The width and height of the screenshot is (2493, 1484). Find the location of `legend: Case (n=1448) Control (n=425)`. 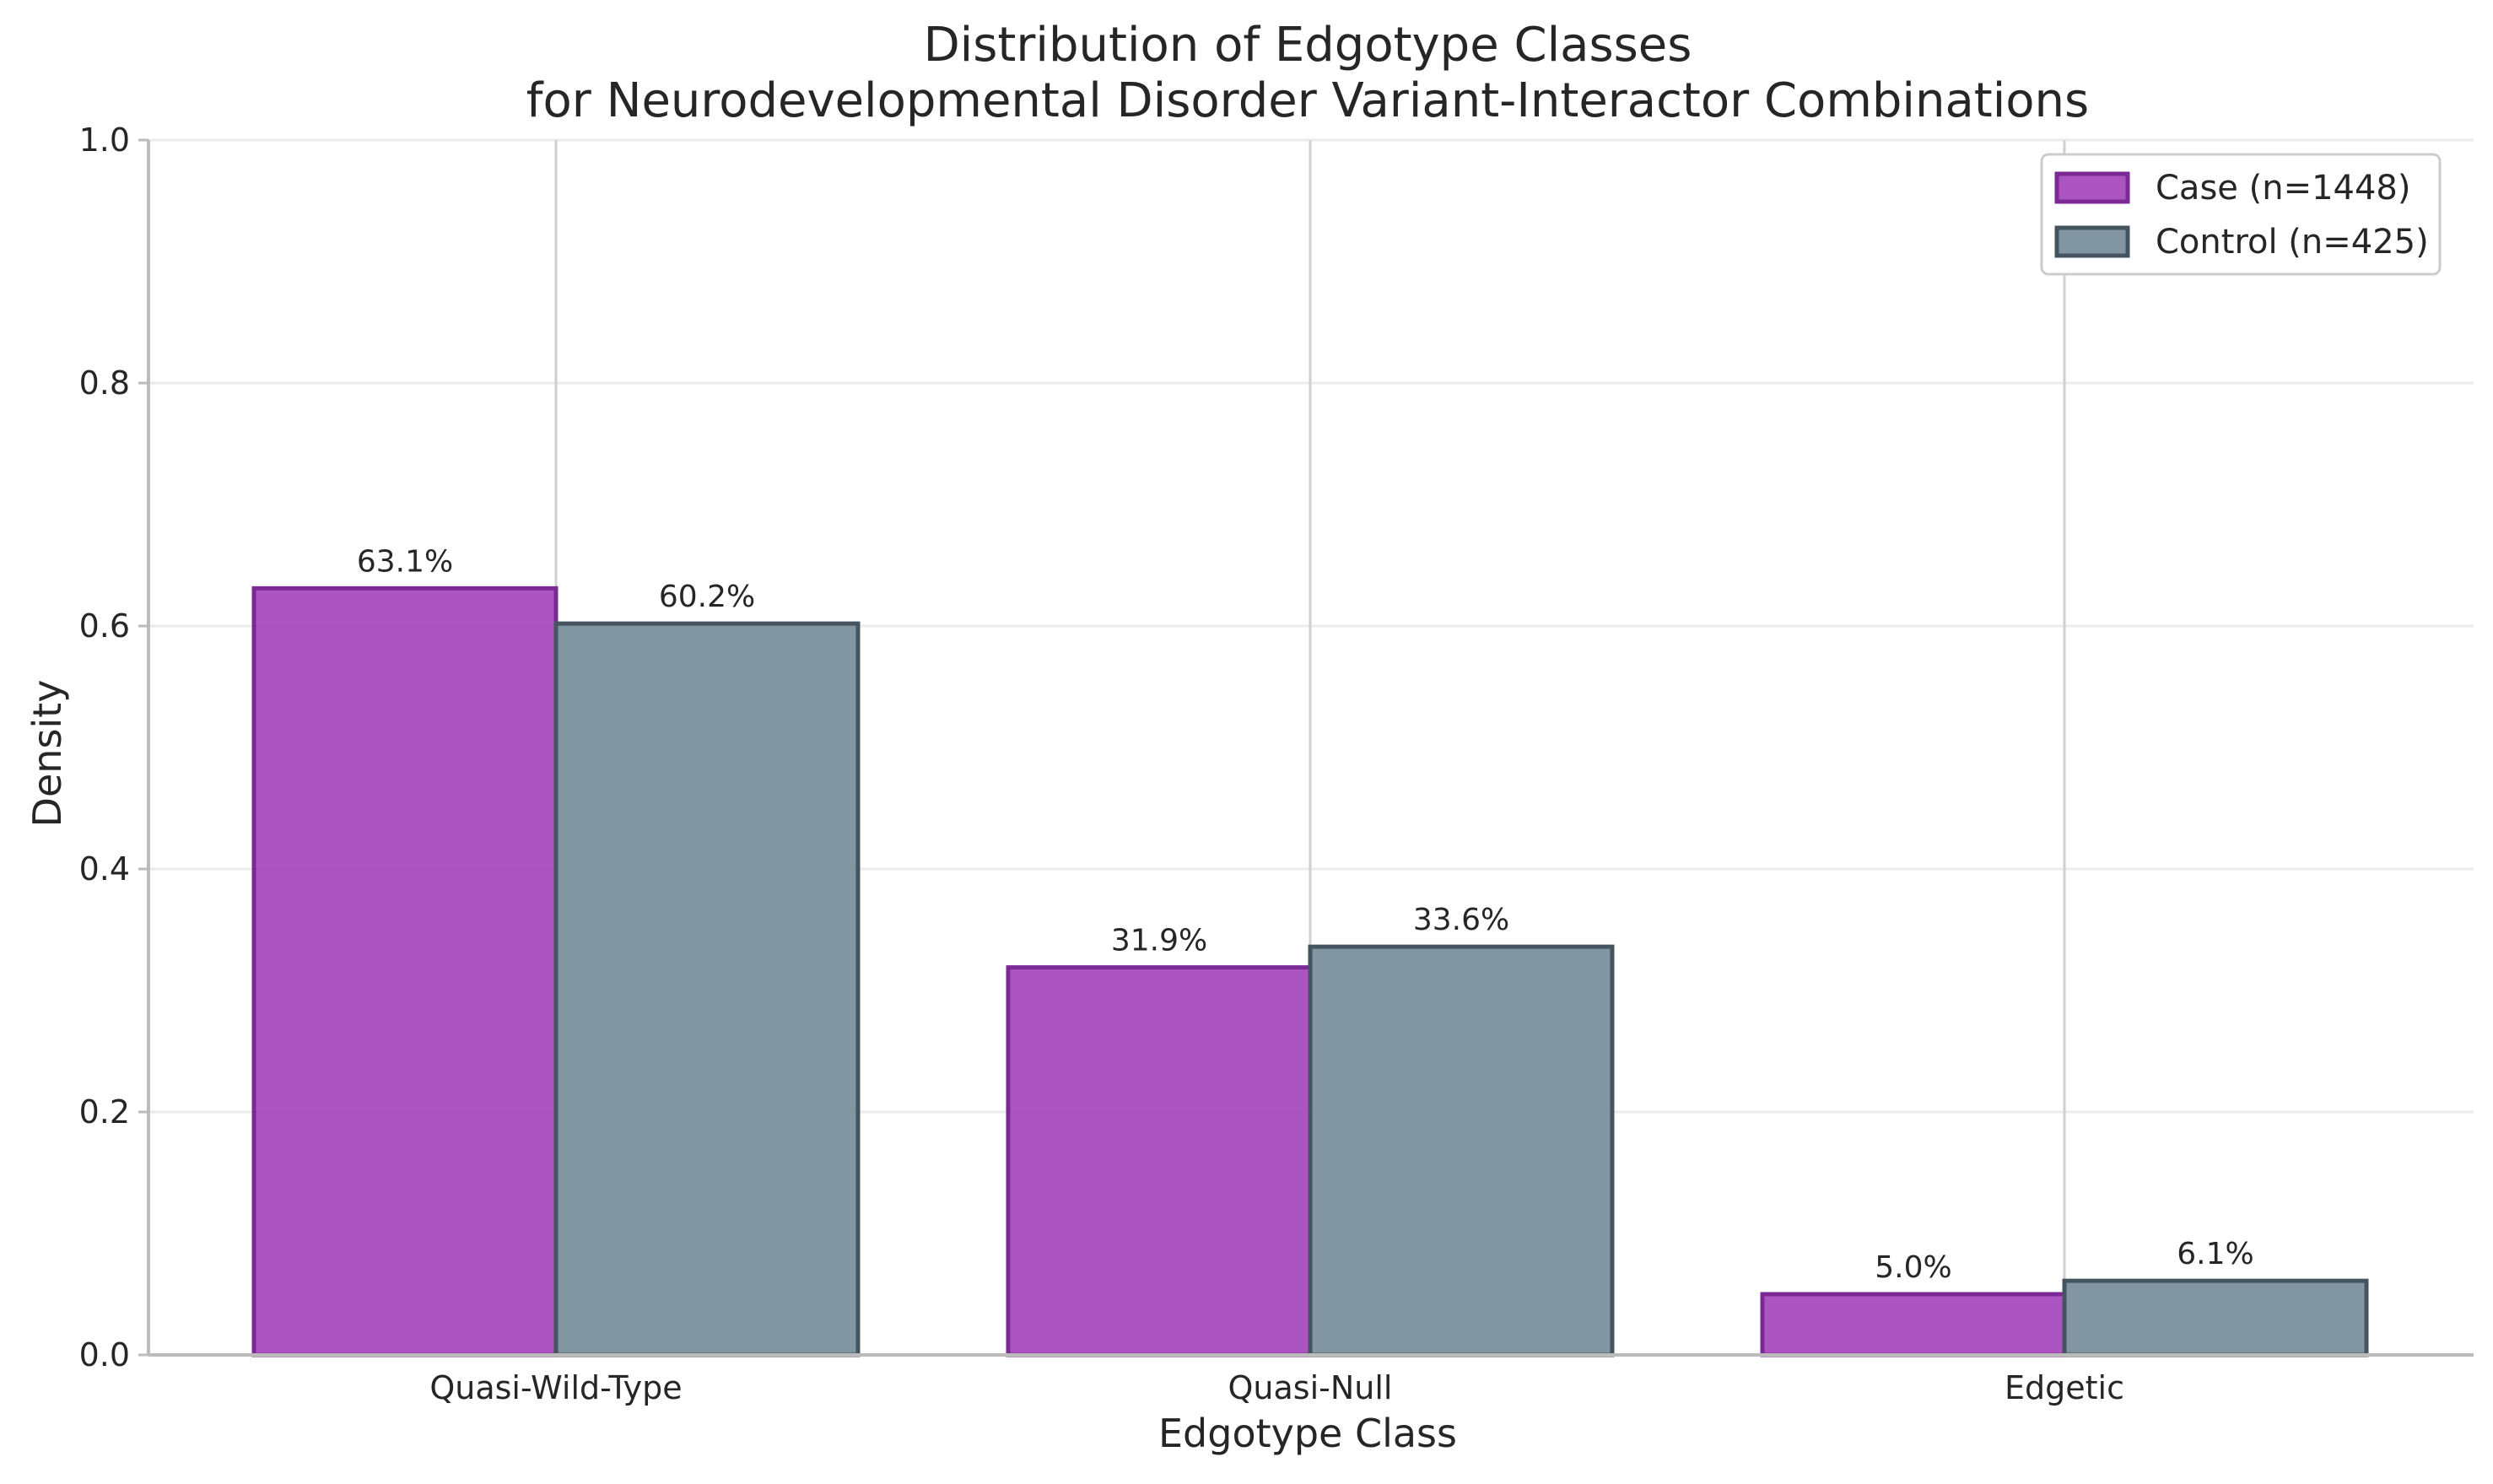

legend: Case (n=1448) Control (n=425) is located at coordinates (2241, 214).